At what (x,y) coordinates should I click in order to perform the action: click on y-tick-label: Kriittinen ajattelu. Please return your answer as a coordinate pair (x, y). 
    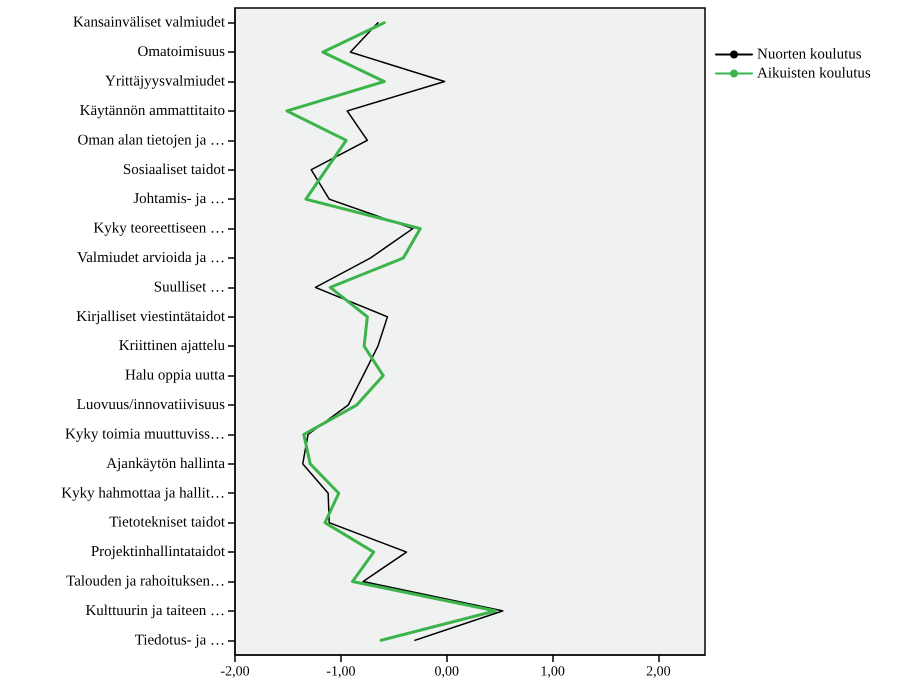
    Looking at the image, I should click on (172, 346).